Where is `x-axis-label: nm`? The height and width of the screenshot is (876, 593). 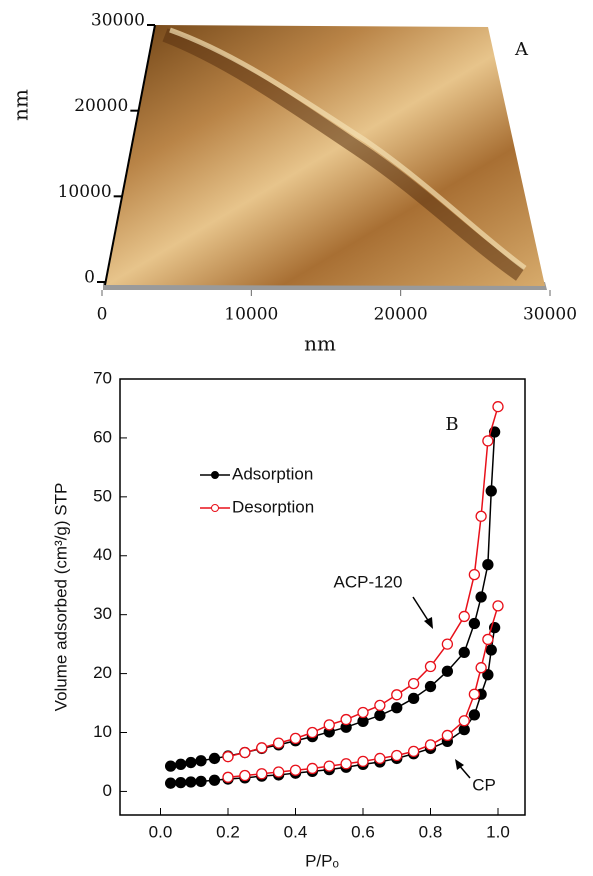 x-axis-label: nm is located at coordinates (320, 344).